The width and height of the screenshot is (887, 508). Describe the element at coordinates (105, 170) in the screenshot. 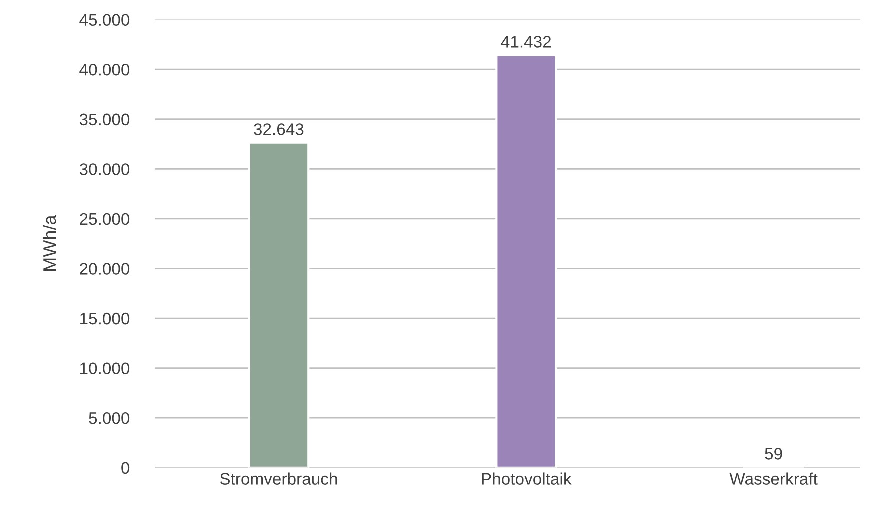

I see `y-tick-label: 30.000` at that location.